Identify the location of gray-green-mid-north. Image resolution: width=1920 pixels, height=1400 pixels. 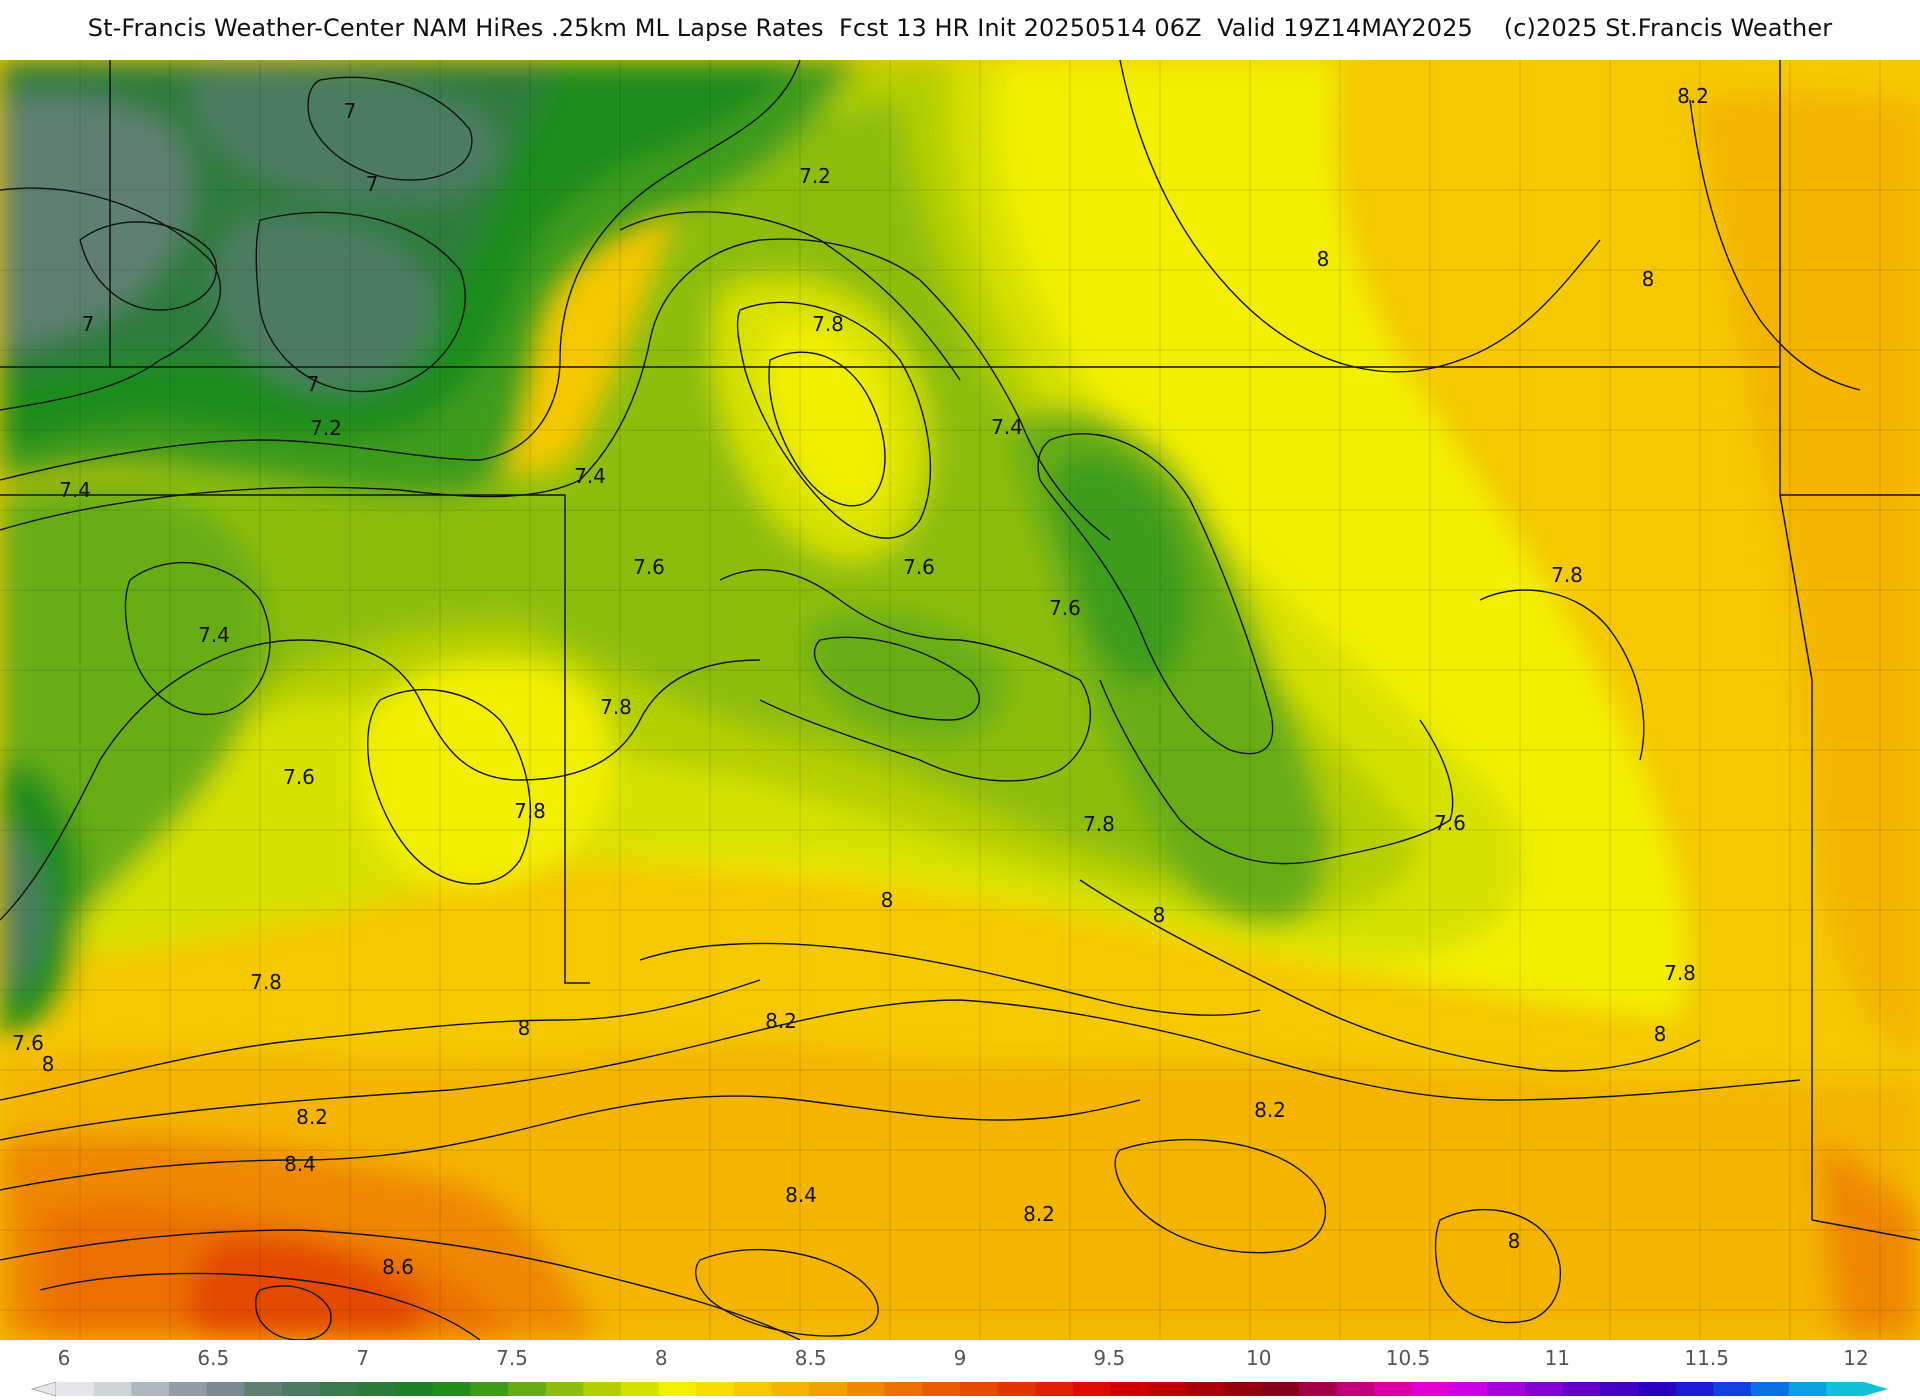
(326, 304).